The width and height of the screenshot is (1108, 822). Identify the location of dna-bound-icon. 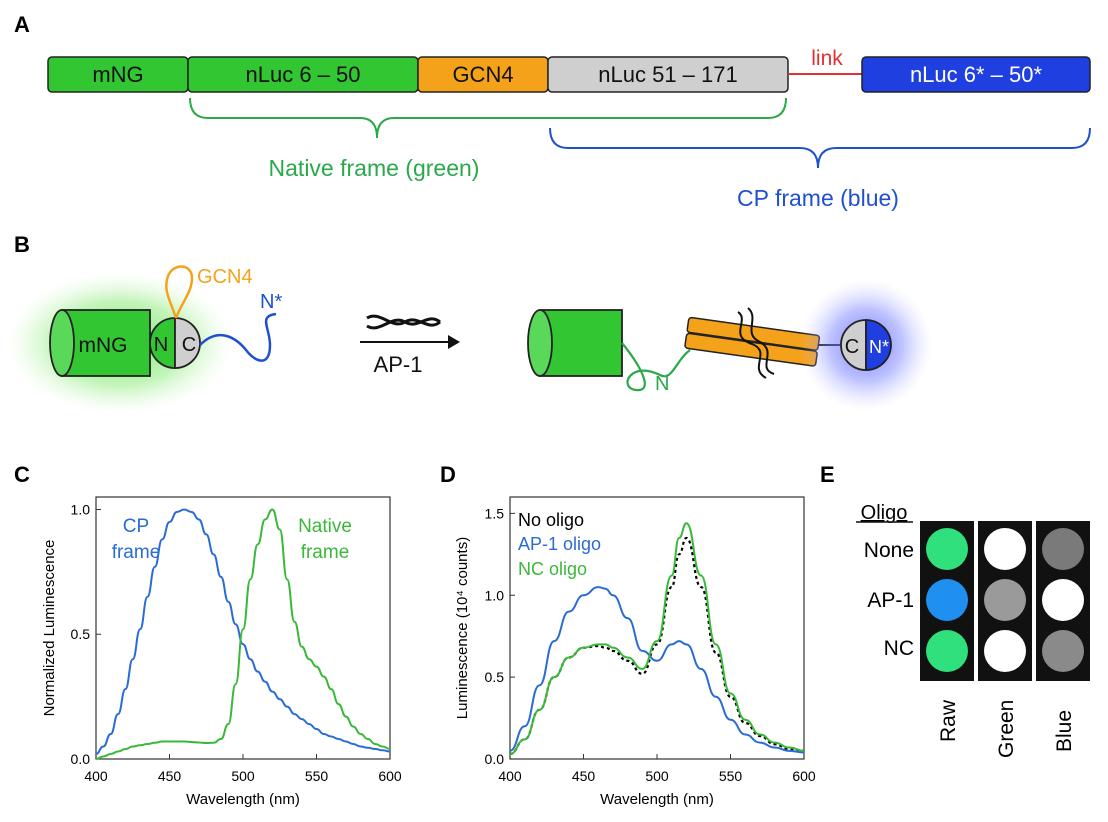
(752, 345).